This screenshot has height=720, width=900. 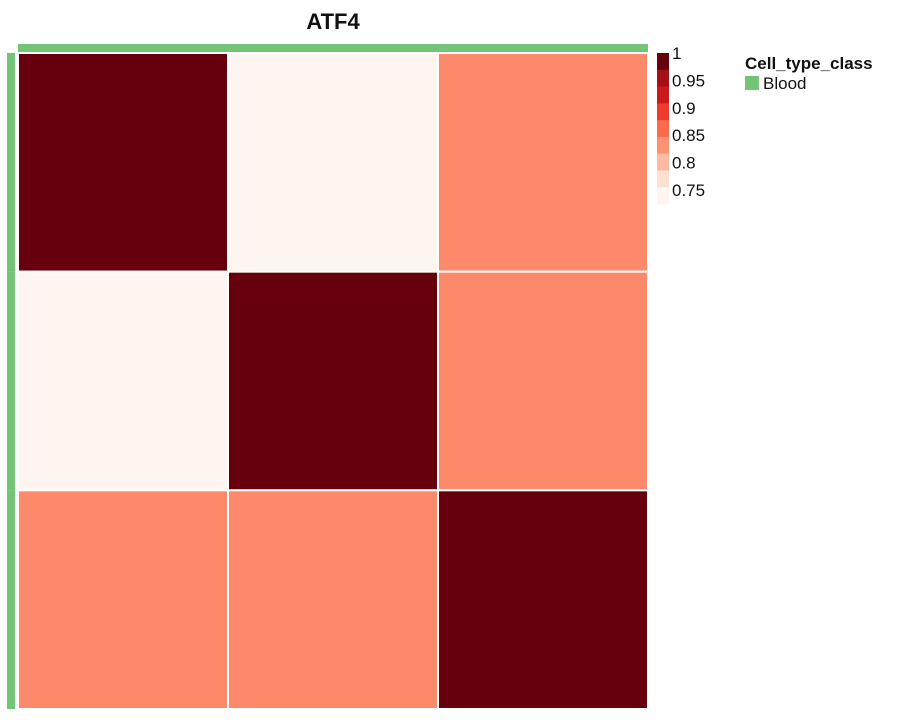 I want to click on color-scale-ticks: 1 0.95 0.9 0.85 0.8 0.75, so click(x=688, y=122).